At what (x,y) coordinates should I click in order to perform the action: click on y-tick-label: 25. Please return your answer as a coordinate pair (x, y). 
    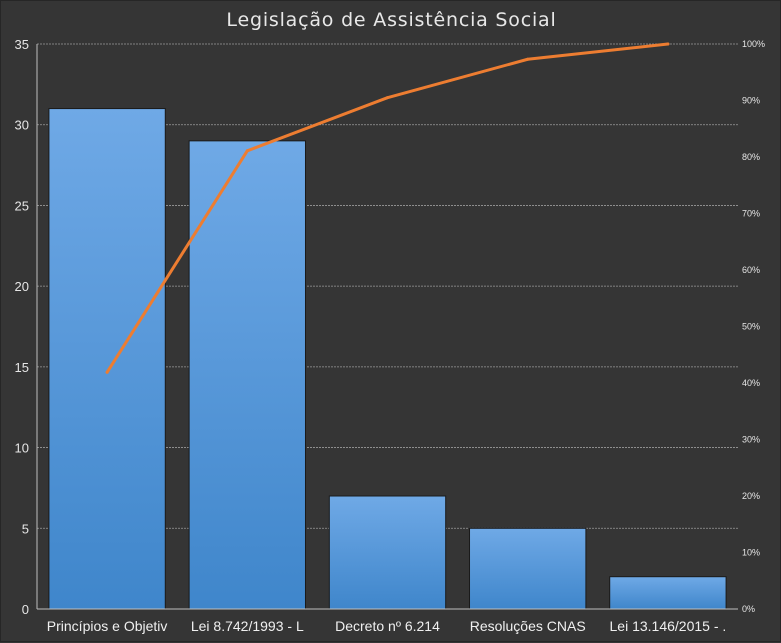
    Looking at the image, I should click on (22, 205).